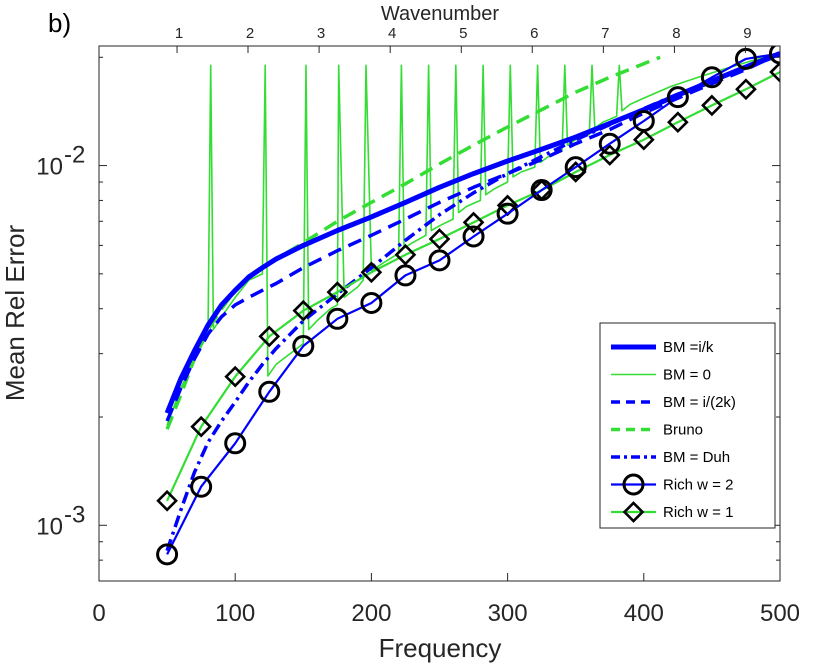  Describe the element at coordinates (534, 33) in the screenshot. I see `top-tick-label: 6` at that location.